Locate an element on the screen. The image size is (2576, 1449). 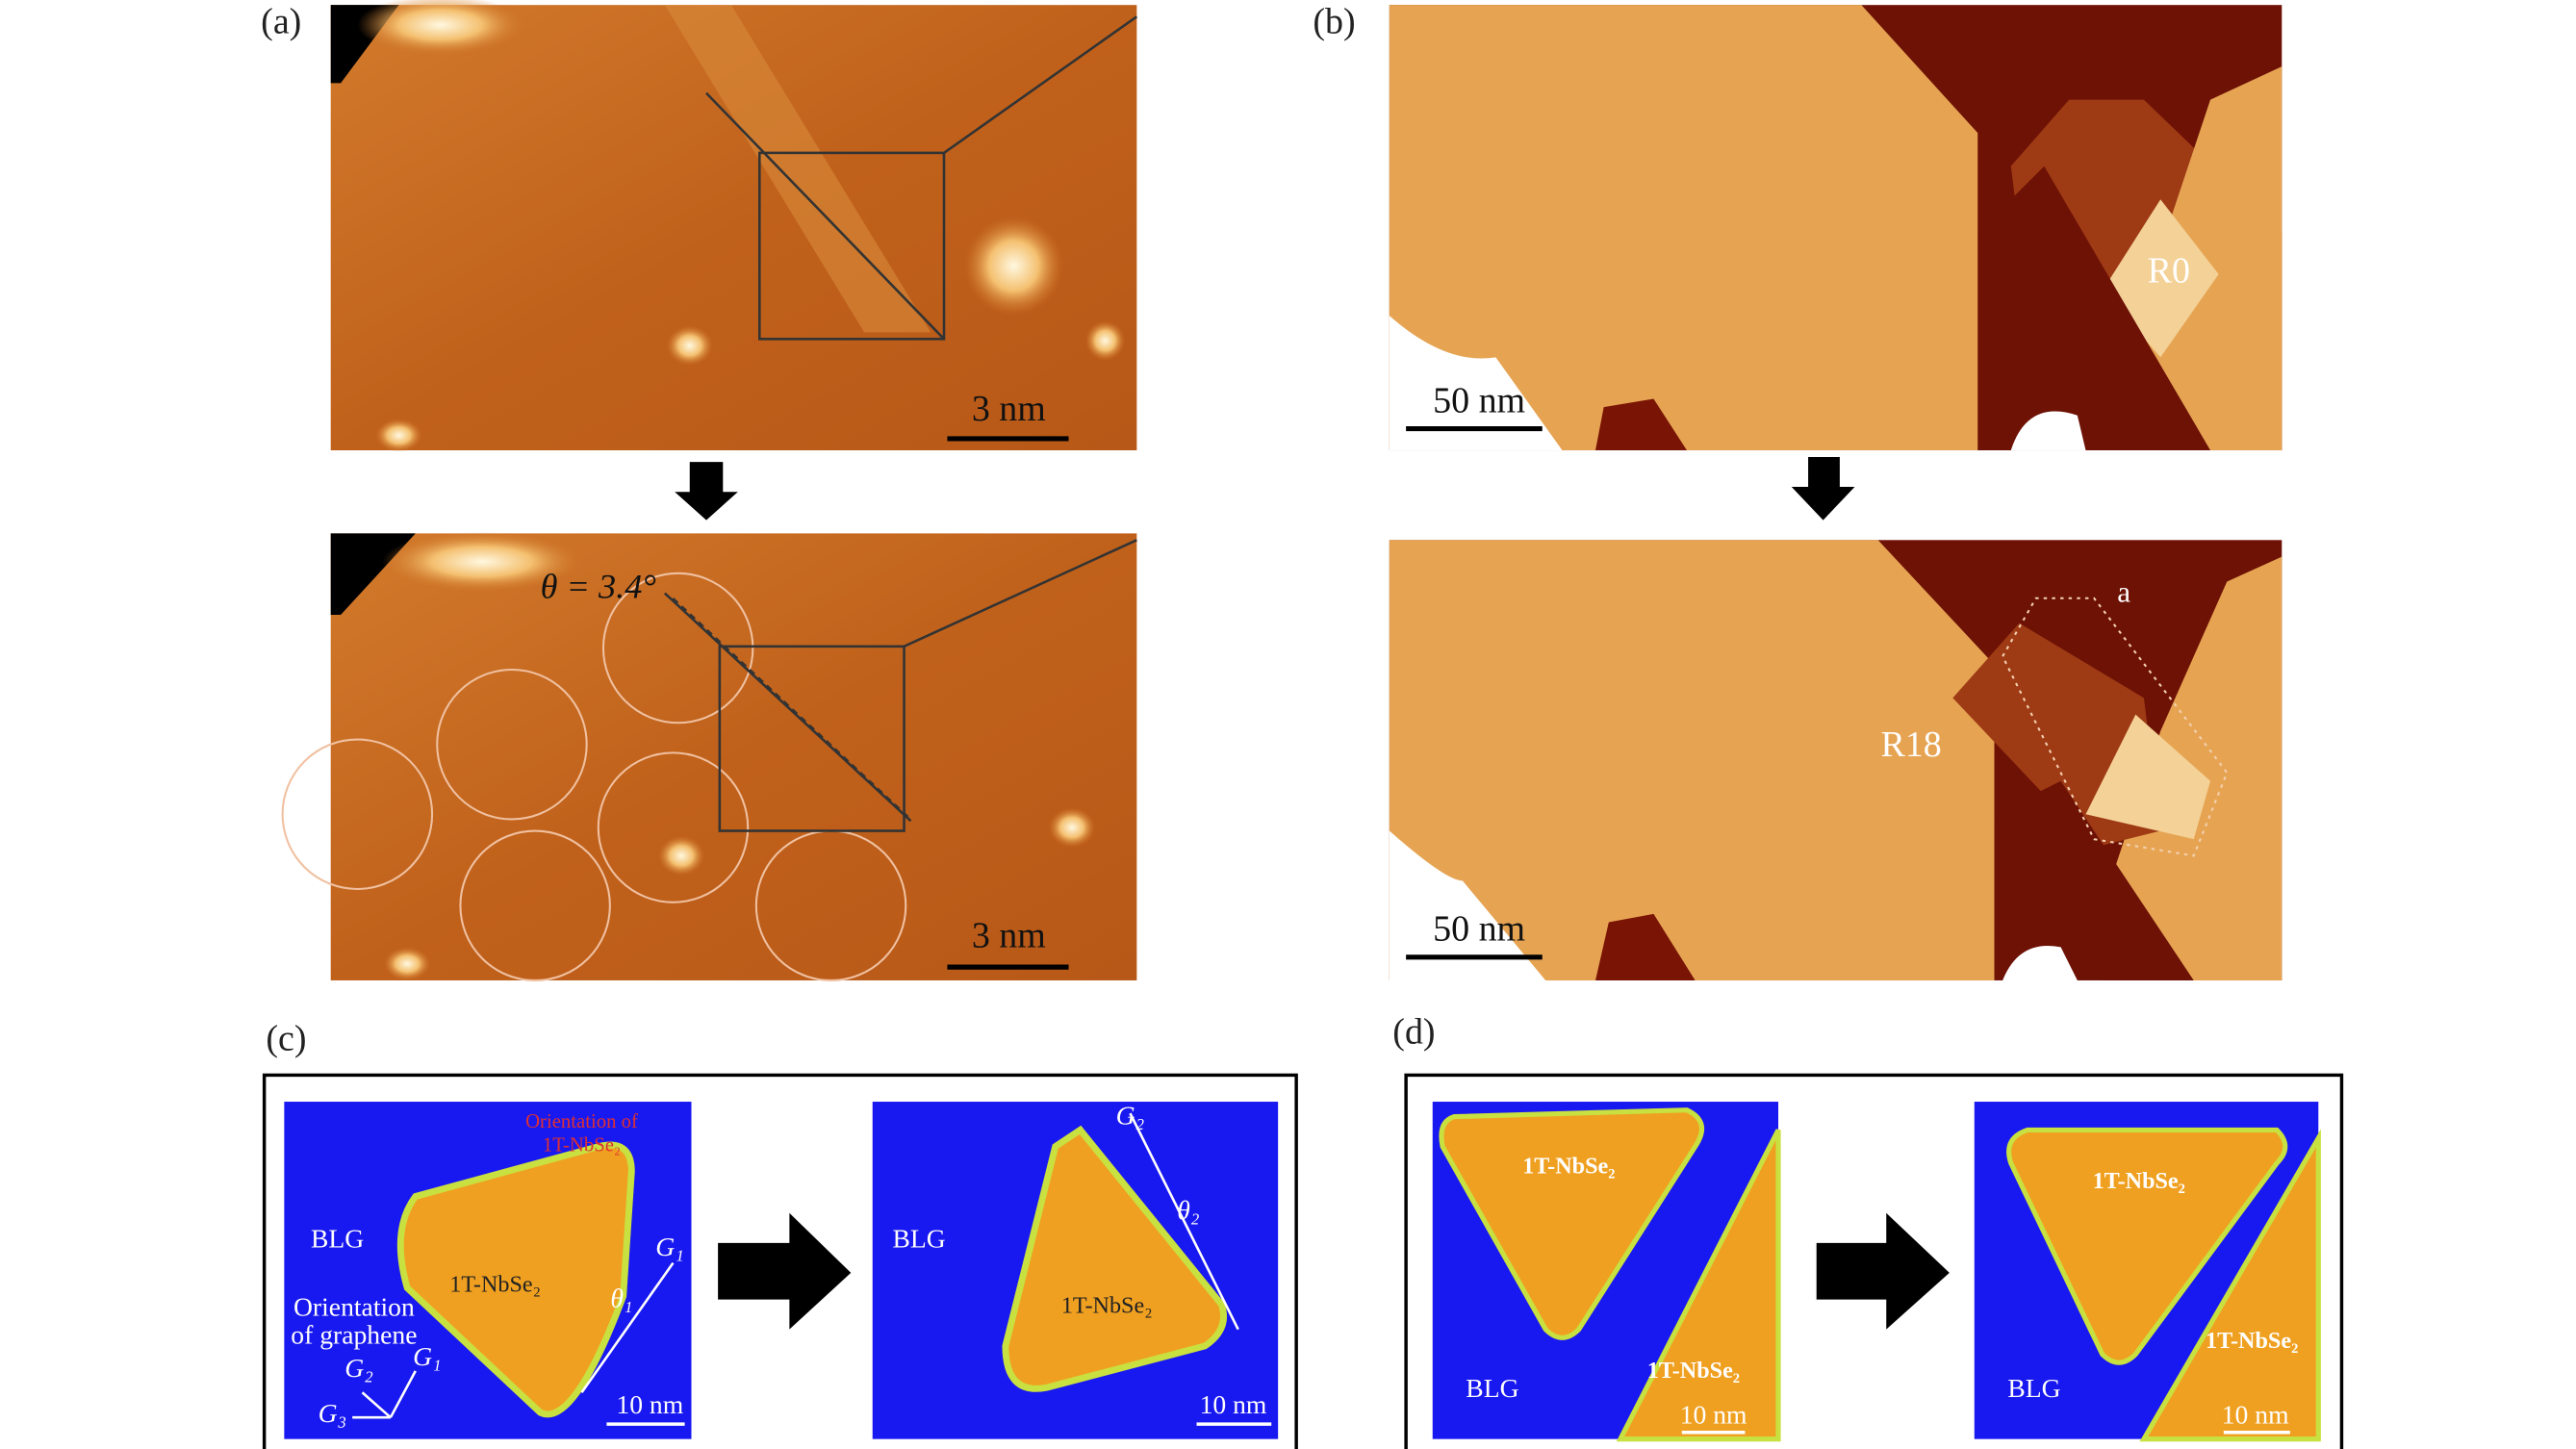
angle-label: θ₂ is located at coordinates (1188, 1210).